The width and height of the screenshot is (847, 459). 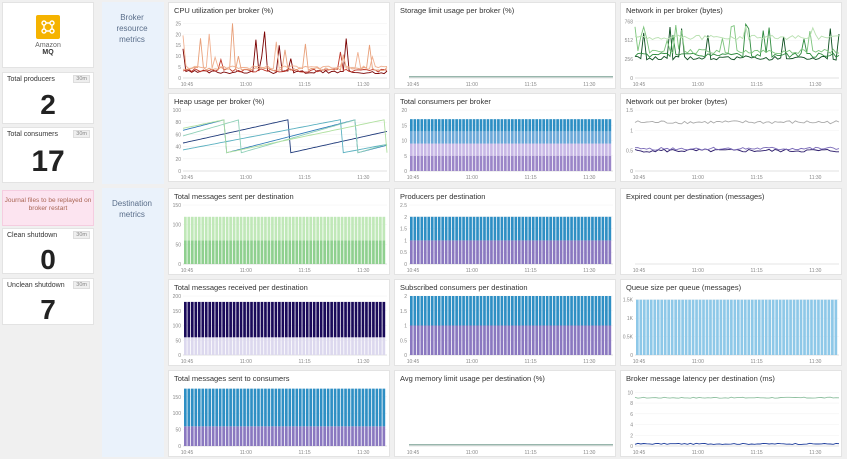 What do you see at coordinates (733, 423) in the screenshot?
I see `chart-latency: 0 2 4 6 8 10 10:45 11:00 11:15 11:30` at bounding box center [733, 423].